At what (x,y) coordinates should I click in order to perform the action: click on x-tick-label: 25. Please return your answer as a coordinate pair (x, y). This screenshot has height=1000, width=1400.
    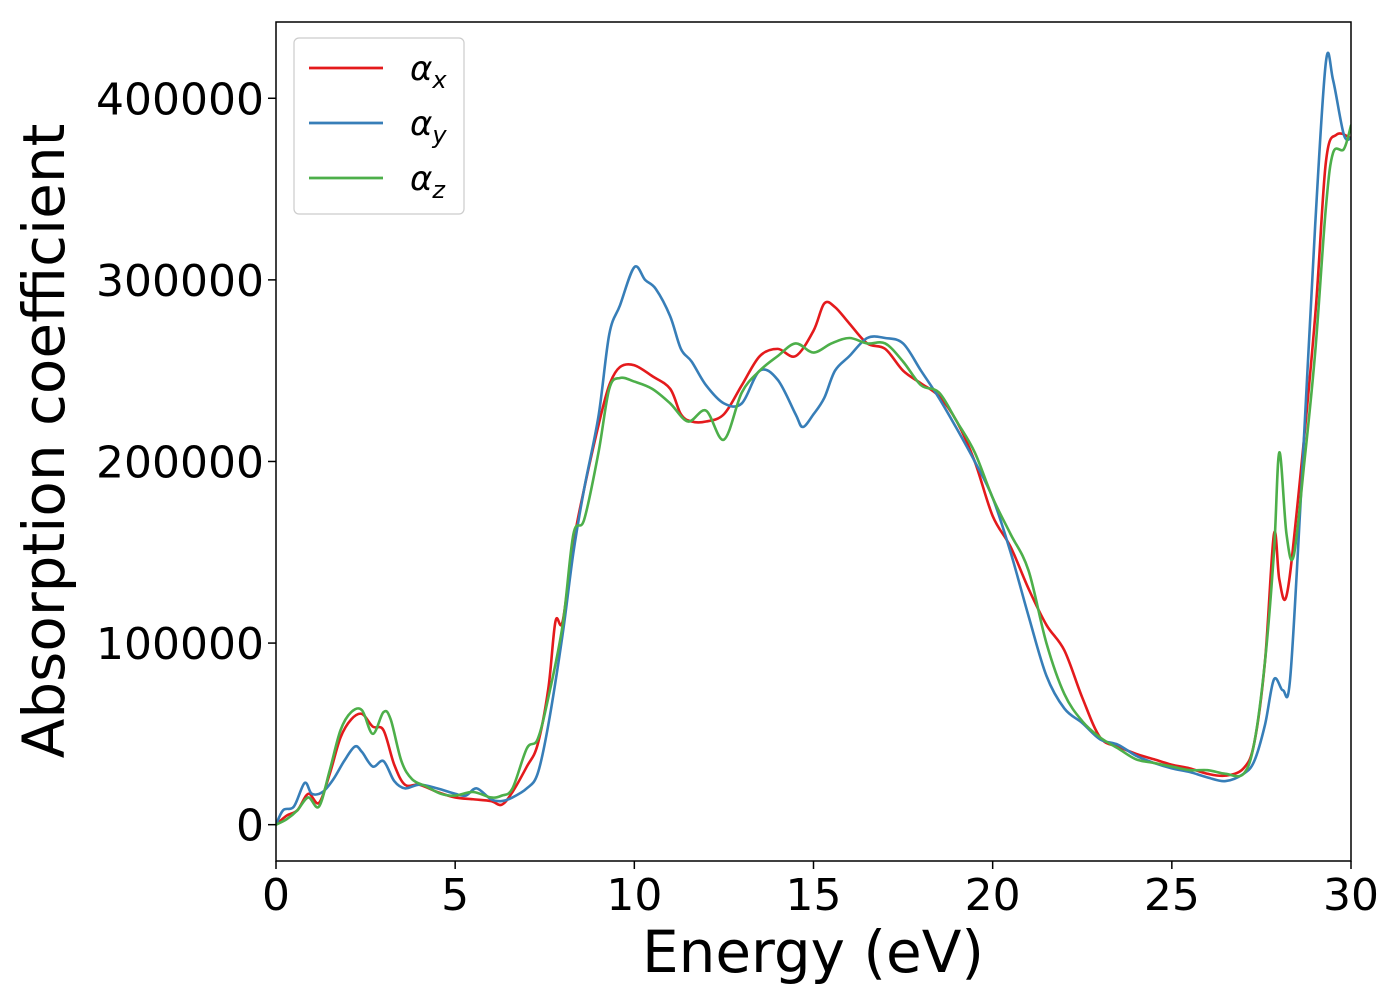
    Looking at the image, I should click on (1172, 895).